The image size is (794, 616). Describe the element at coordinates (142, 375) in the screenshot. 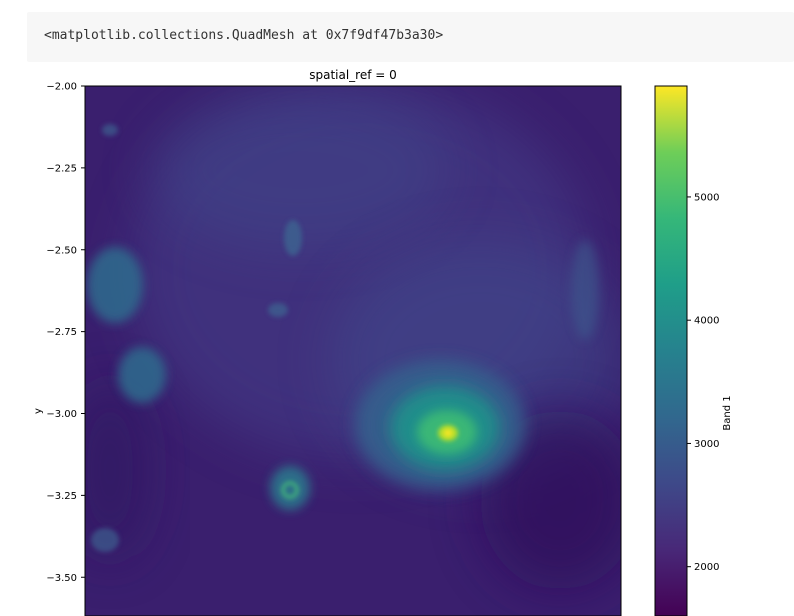

I see `feature-southwest-peak` at that location.